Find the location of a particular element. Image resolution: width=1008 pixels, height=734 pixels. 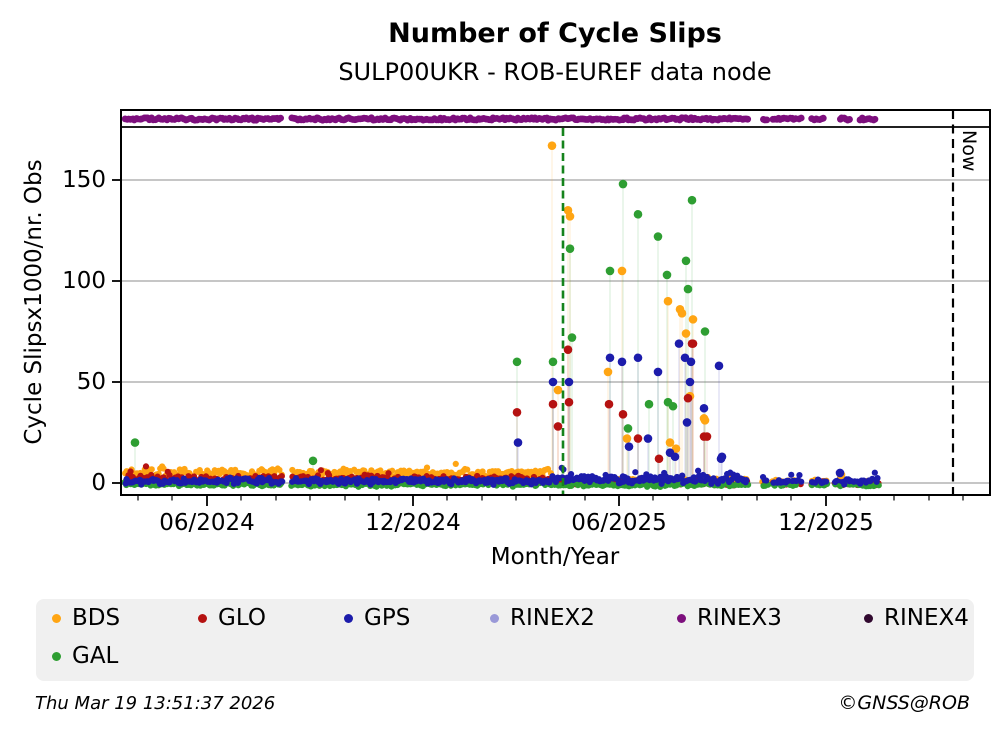

y-tick-label: 50 is located at coordinates (91, 382).